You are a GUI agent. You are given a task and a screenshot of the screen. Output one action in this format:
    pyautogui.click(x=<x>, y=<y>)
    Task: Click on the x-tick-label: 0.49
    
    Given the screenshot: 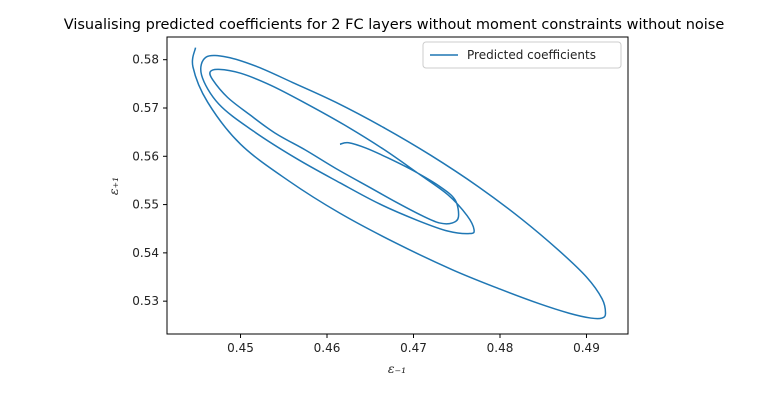 What is the action you would take?
    pyautogui.click(x=586, y=348)
    